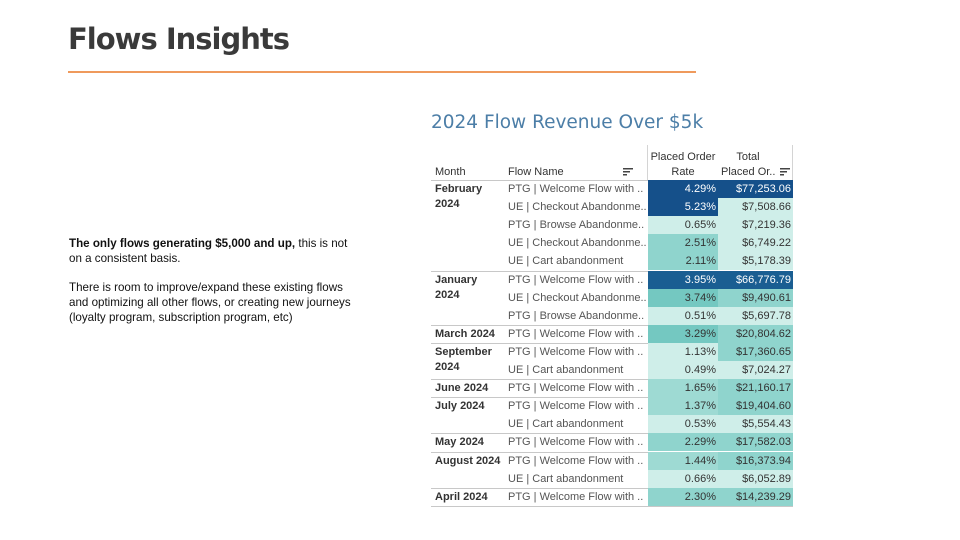 The width and height of the screenshot is (960, 540). I want to click on placed-order-rate-cell: 0.53%, so click(683, 424).